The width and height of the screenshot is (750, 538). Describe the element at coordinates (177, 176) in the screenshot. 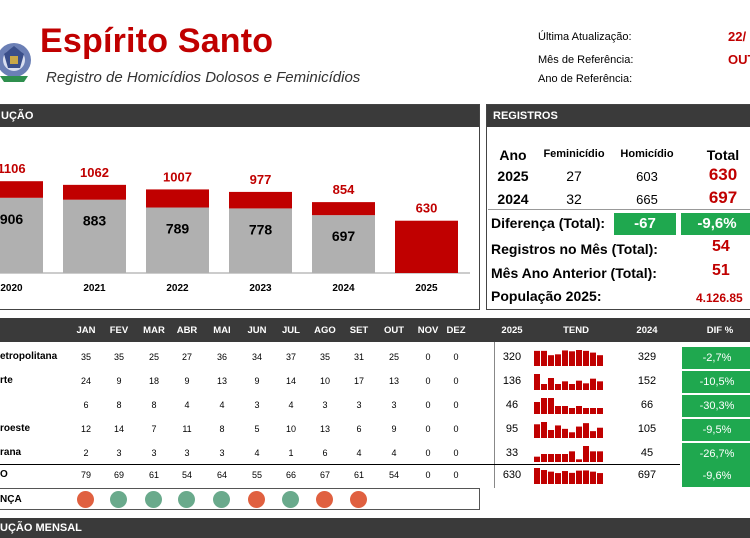

I see `bar-total-label: 1007` at that location.